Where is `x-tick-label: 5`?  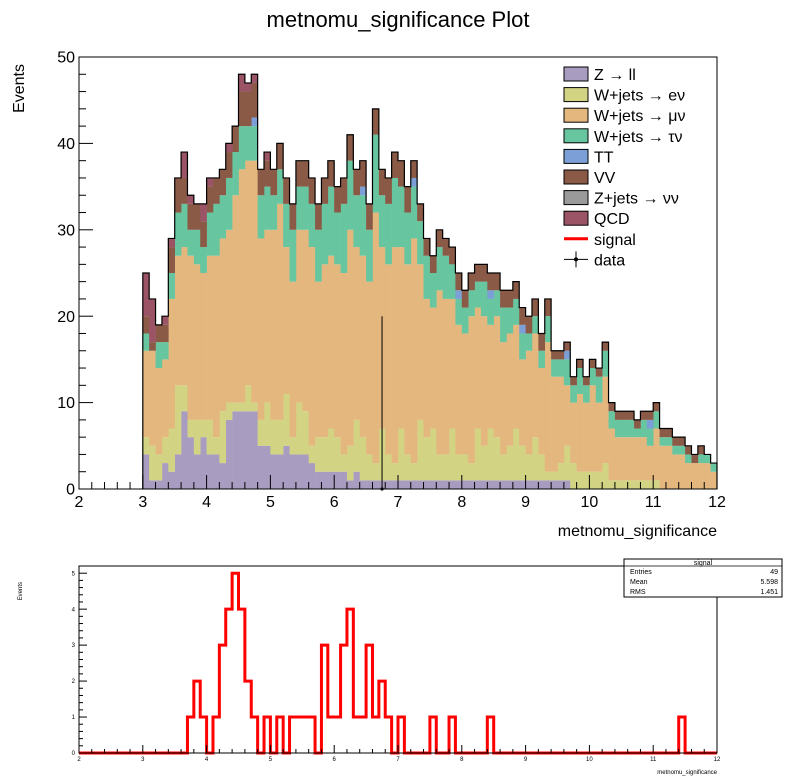 x-tick-label: 5 is located at coordinates (271, 760).